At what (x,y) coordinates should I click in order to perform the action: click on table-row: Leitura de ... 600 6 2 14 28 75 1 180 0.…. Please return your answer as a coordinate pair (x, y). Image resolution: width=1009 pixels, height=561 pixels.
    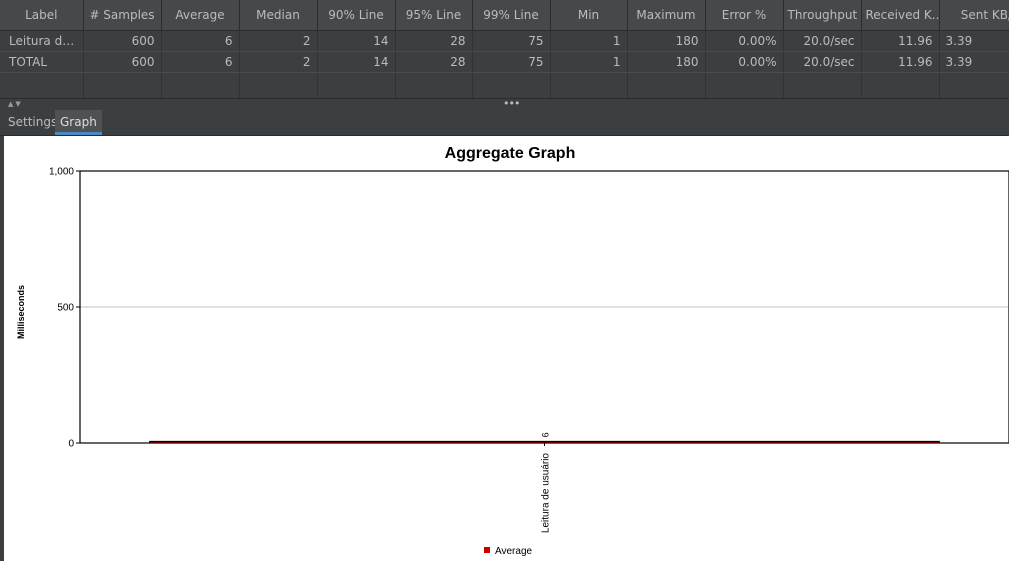
    Looking at the image, I should click on (504, 41).